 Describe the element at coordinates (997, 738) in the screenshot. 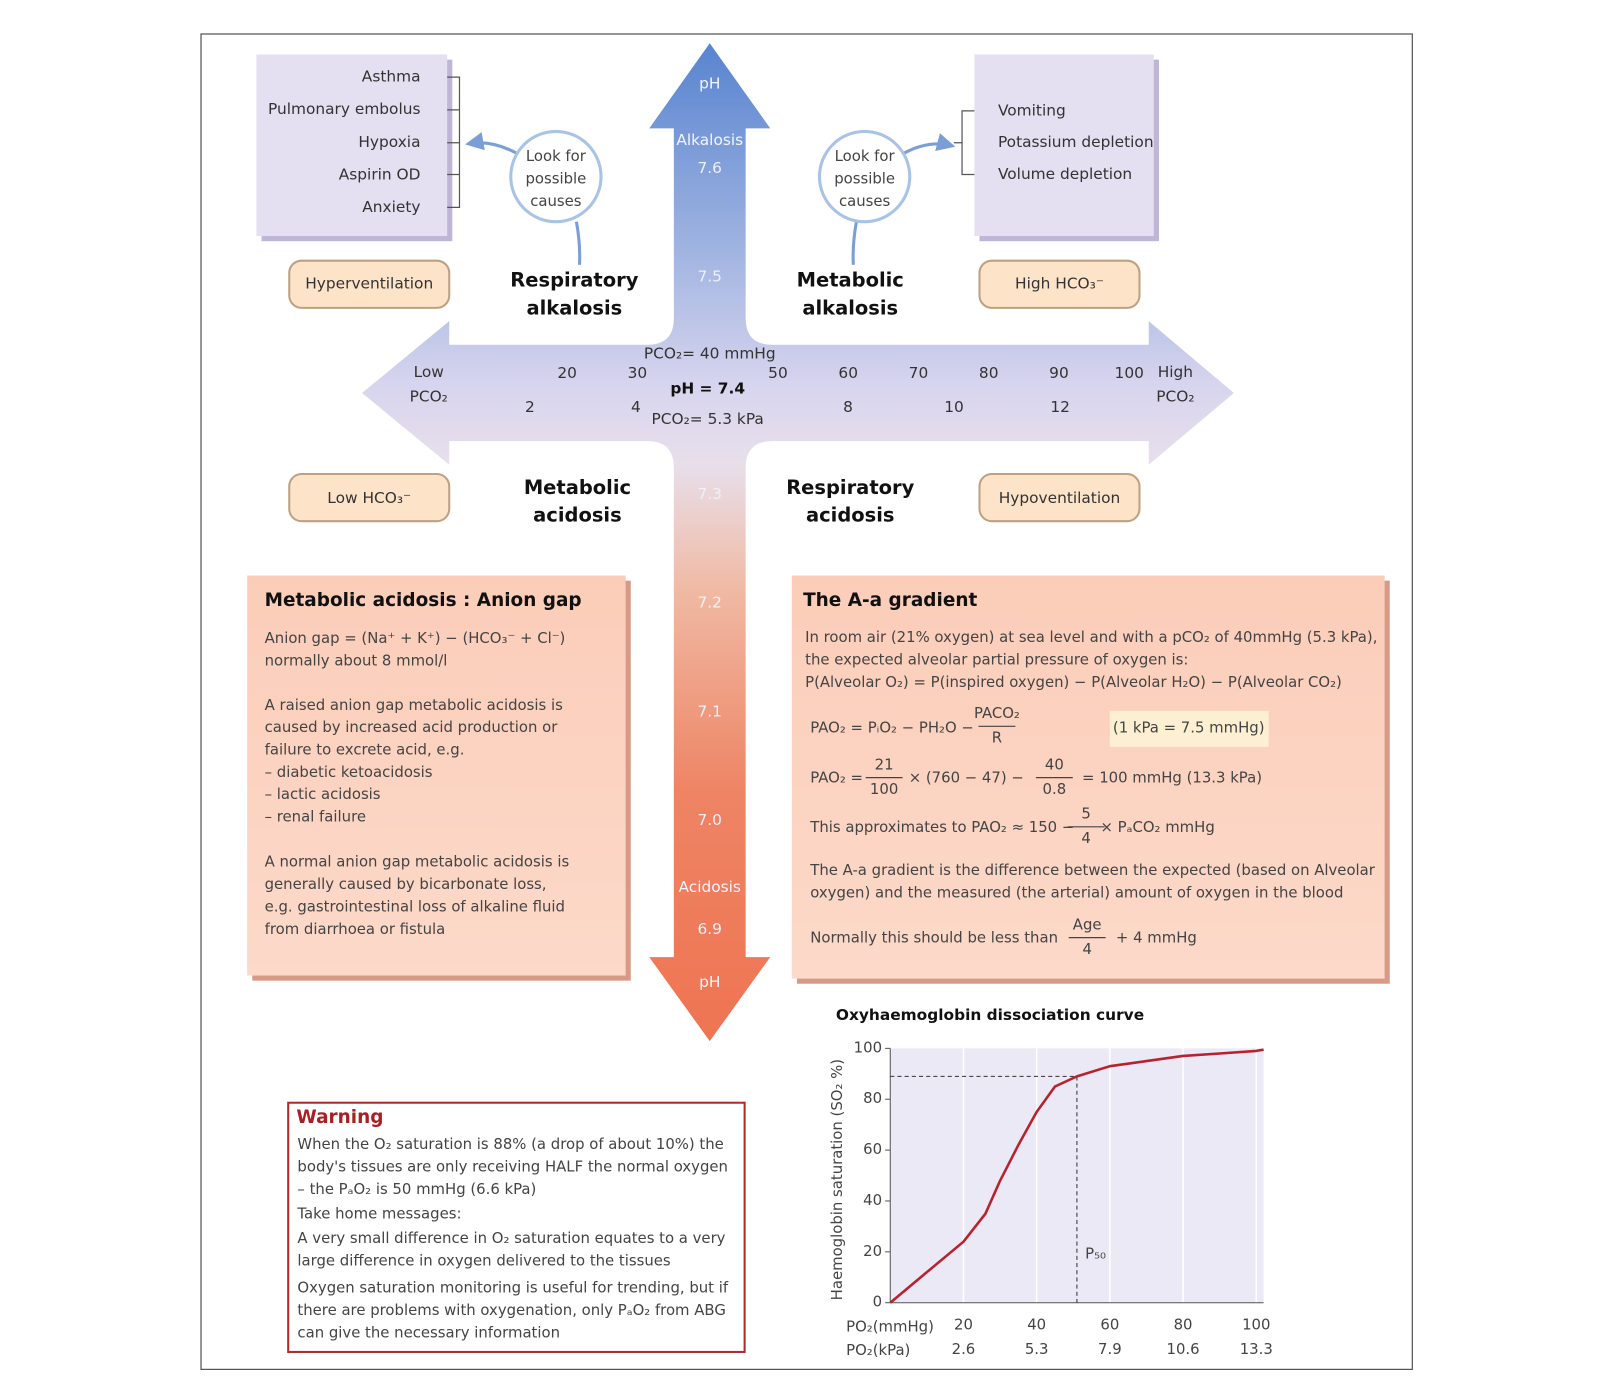

I see `fraction-denominator: R` at that location.